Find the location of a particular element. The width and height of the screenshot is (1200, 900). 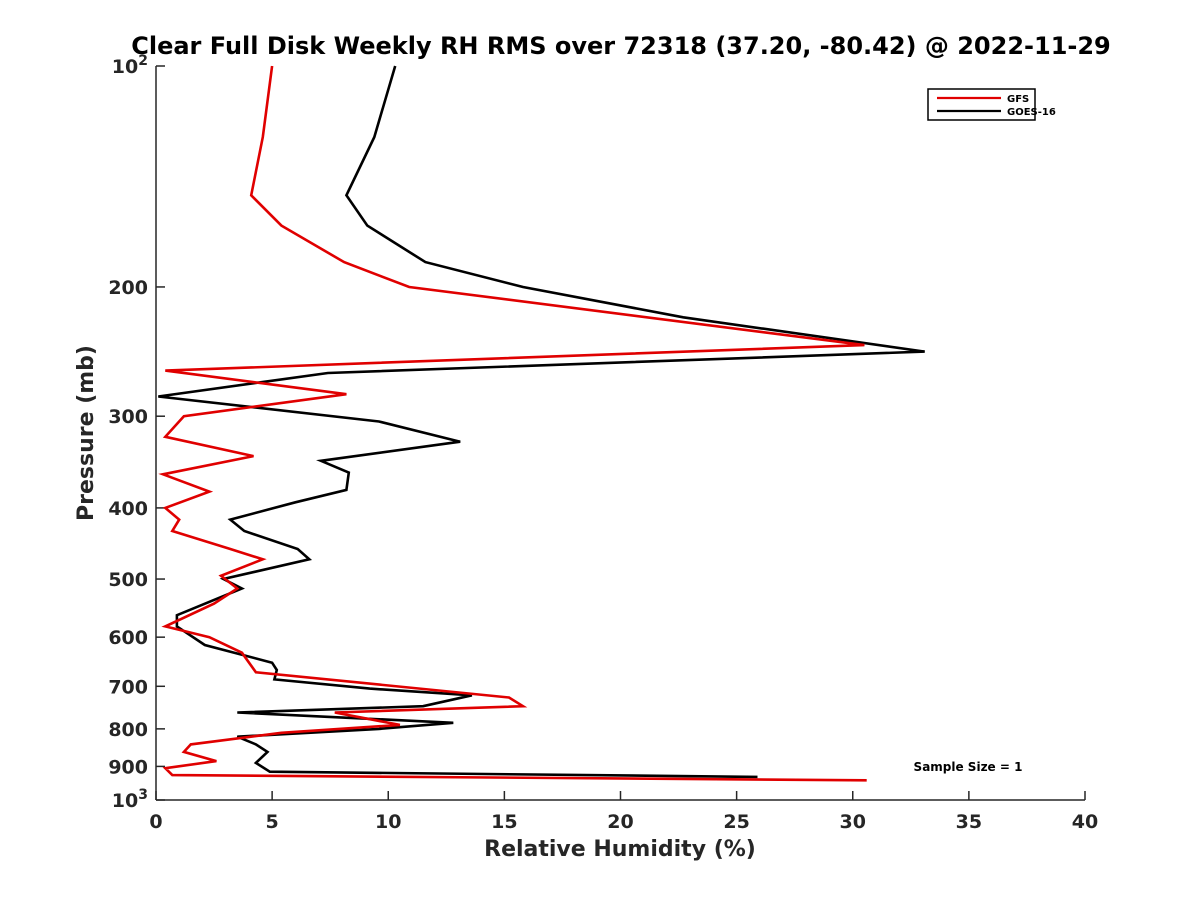

y-tick-label: 10² is located at coordinates (130, 65).